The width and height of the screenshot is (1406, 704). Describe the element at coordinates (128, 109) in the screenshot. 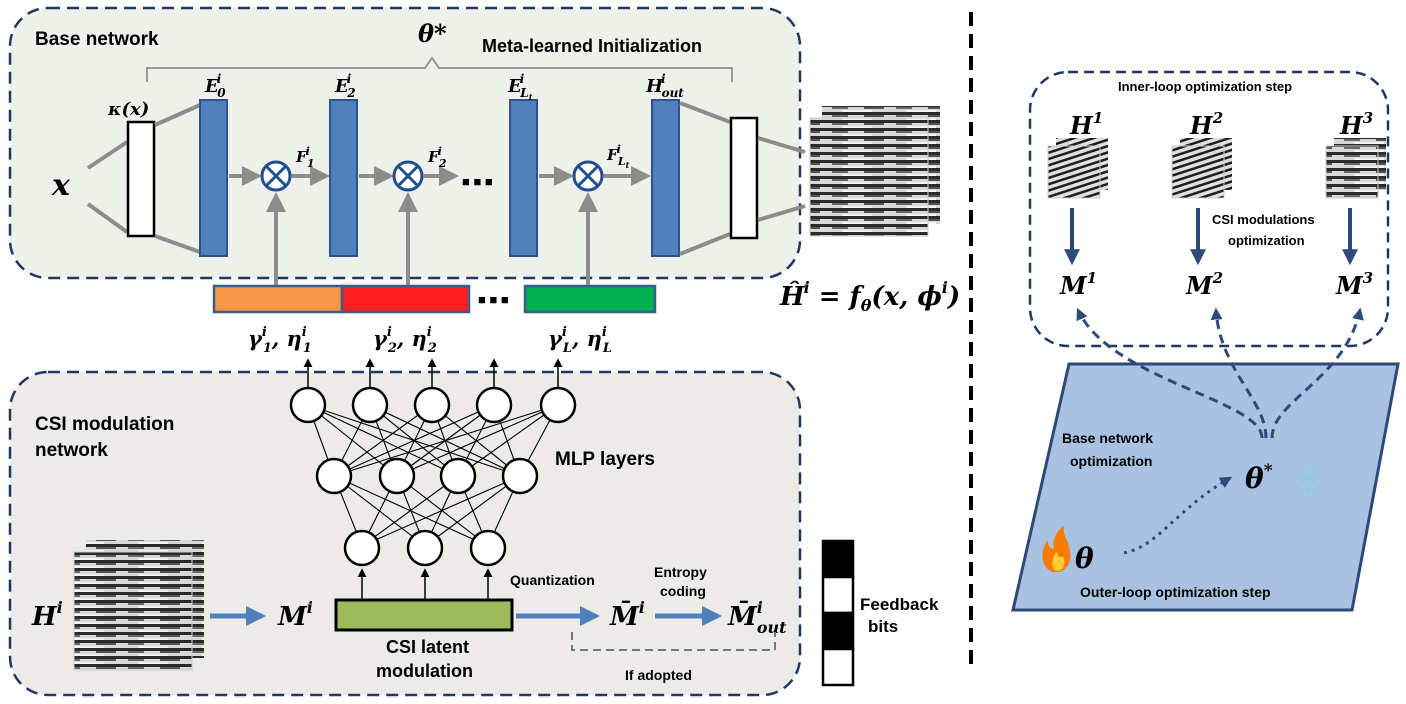

I see `kappa-label: κ(x)` at that location.